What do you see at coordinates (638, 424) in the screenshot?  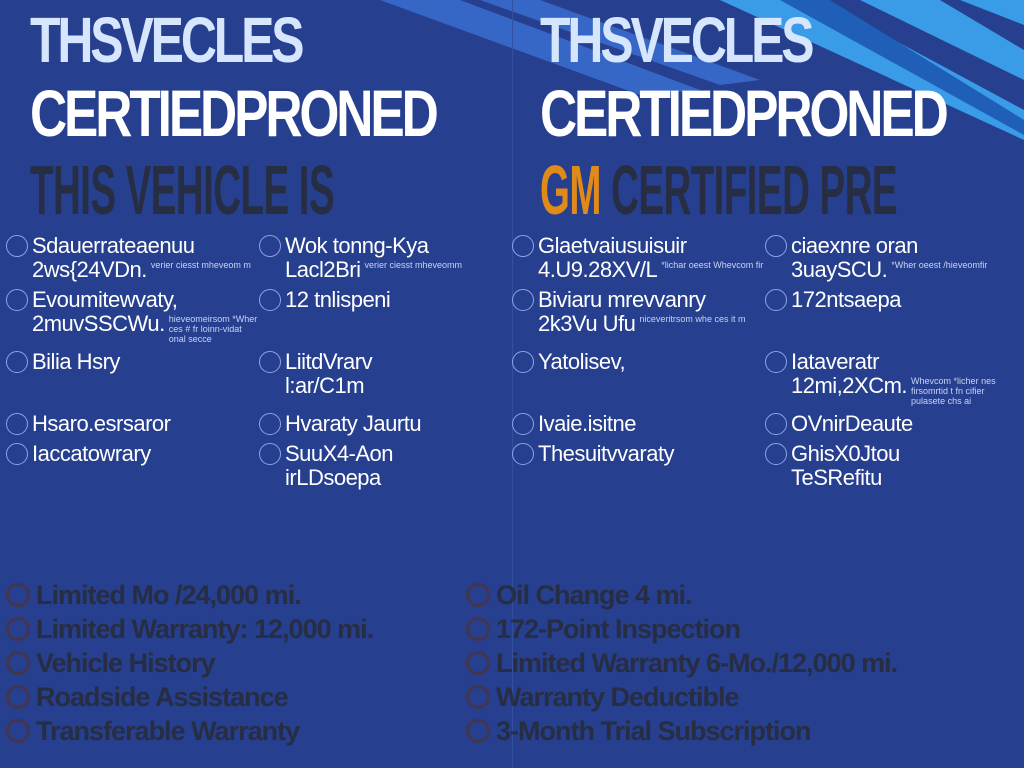 I see `feature-cell: Ivaie.isitne` at bounding box center [638, 424].